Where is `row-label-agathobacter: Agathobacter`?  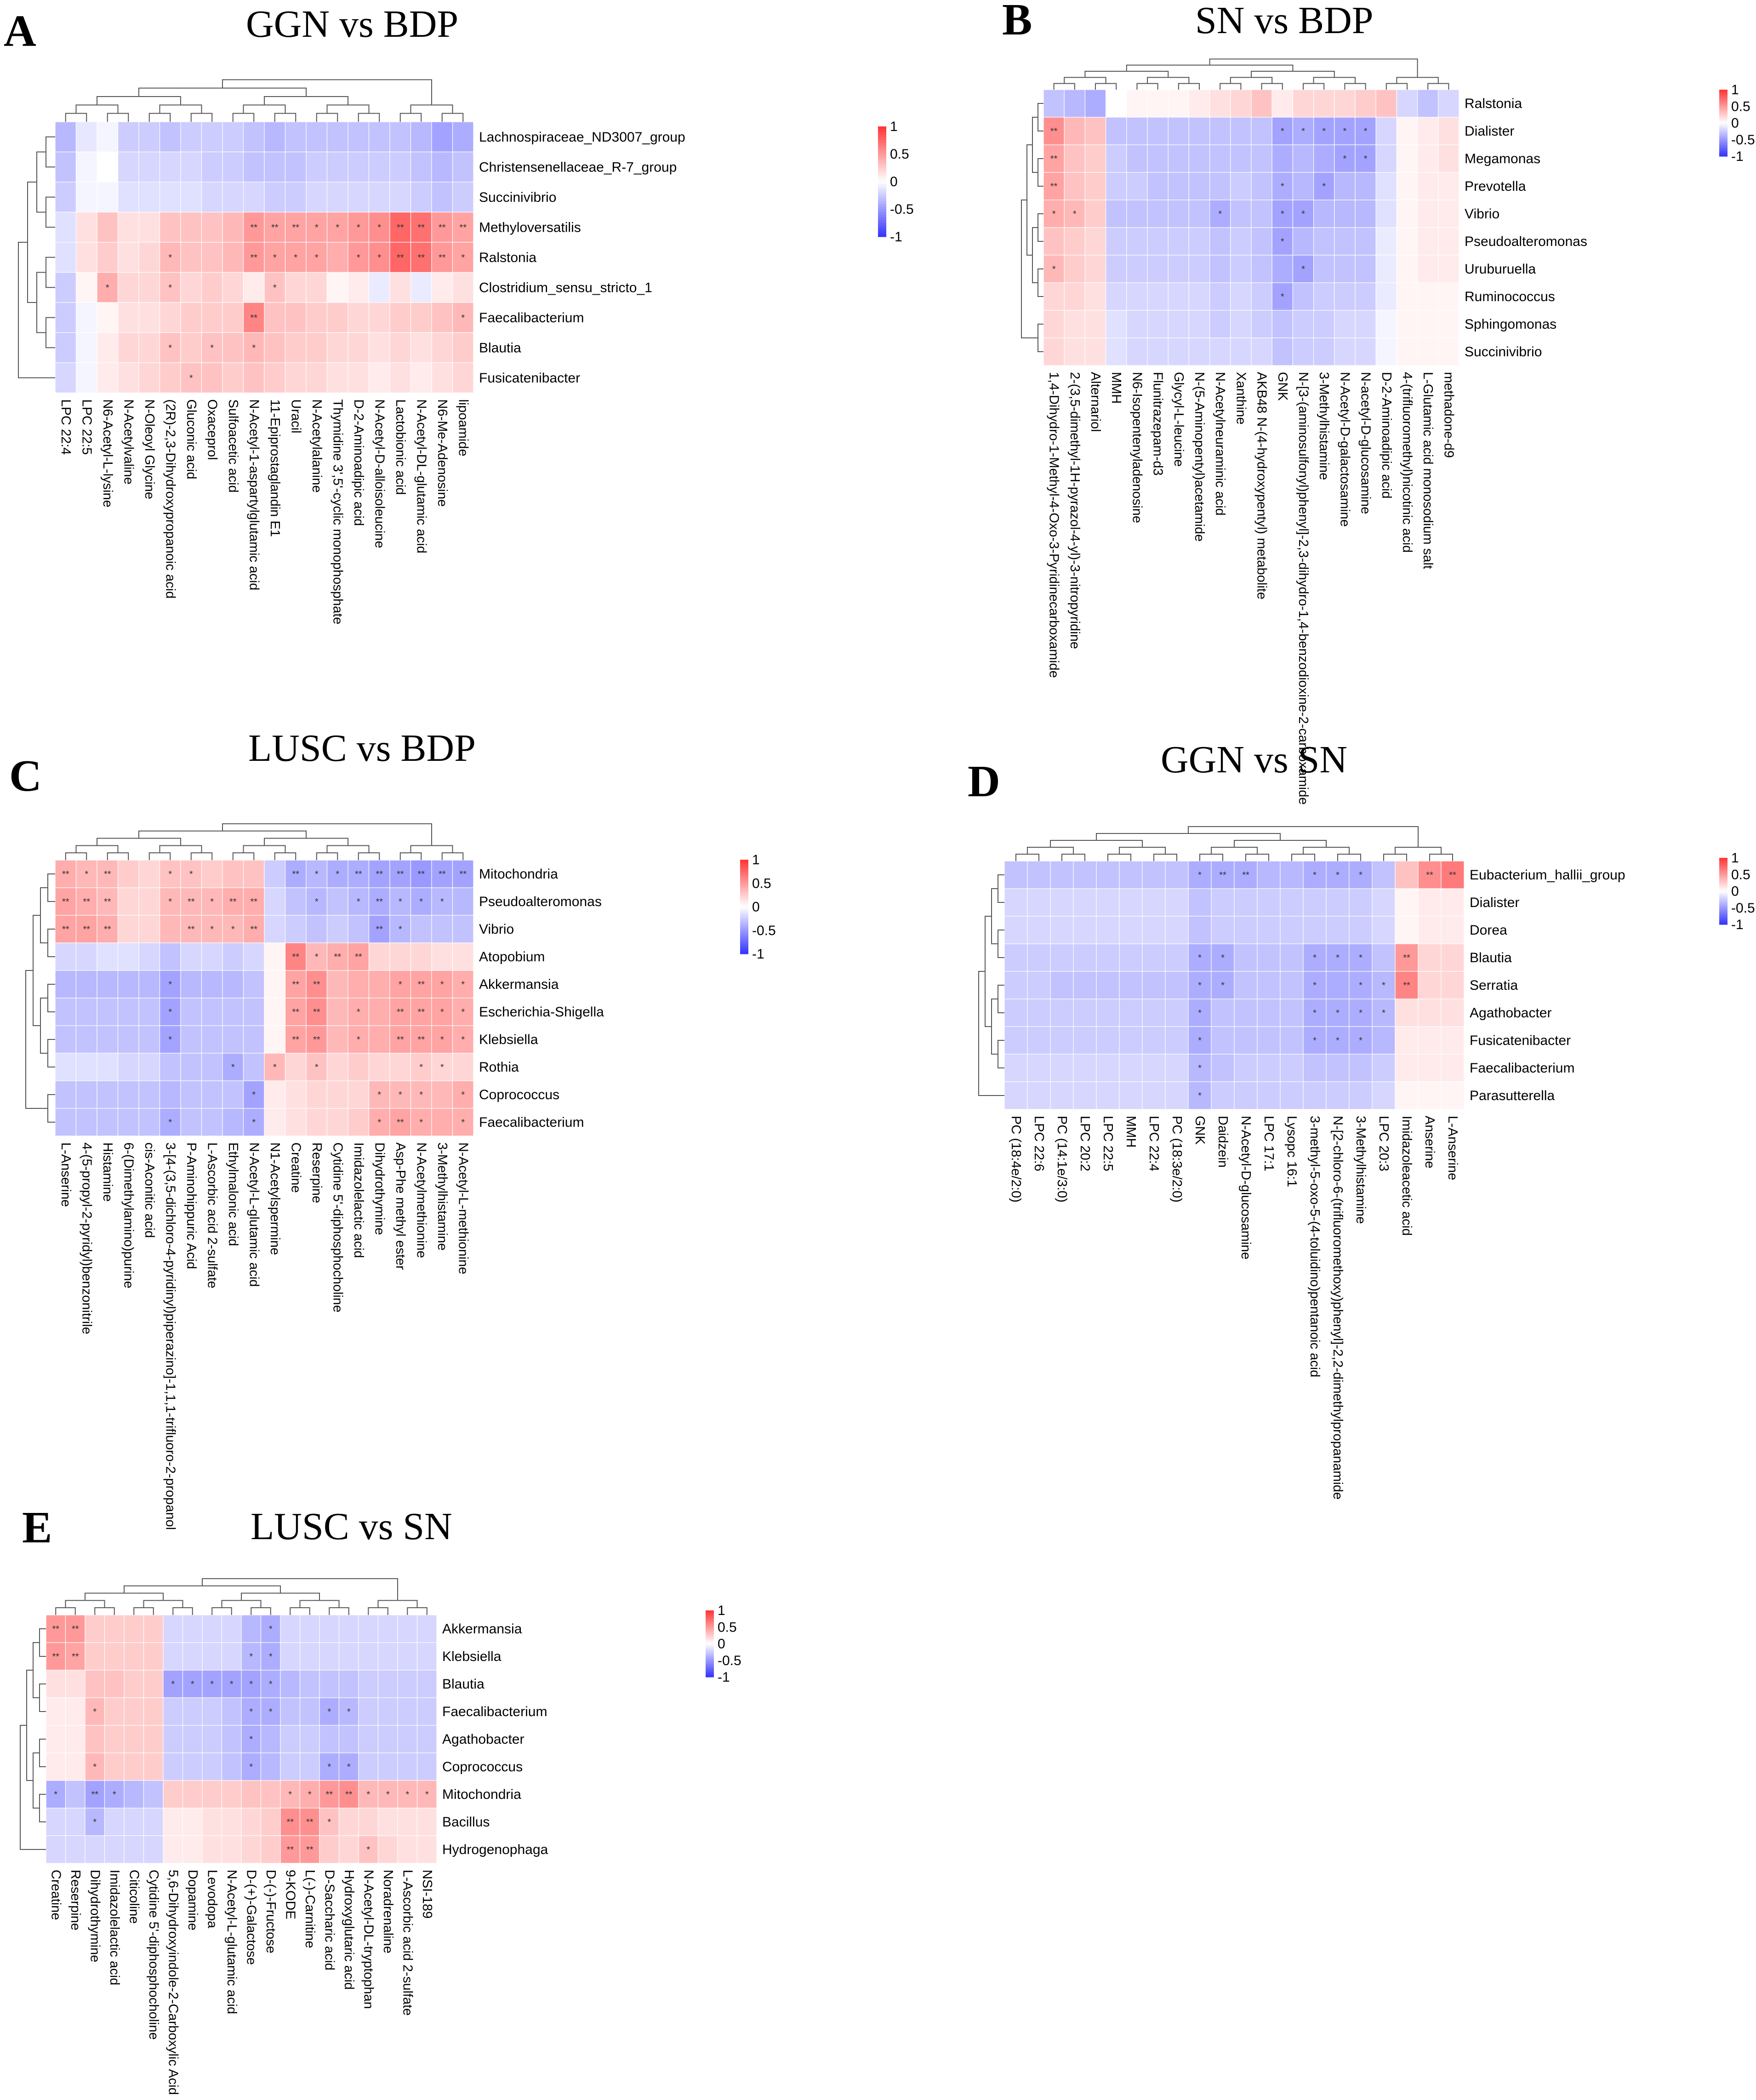
row-label-agathobacter: Agathobacter is located at coordinates (1511, 1013).